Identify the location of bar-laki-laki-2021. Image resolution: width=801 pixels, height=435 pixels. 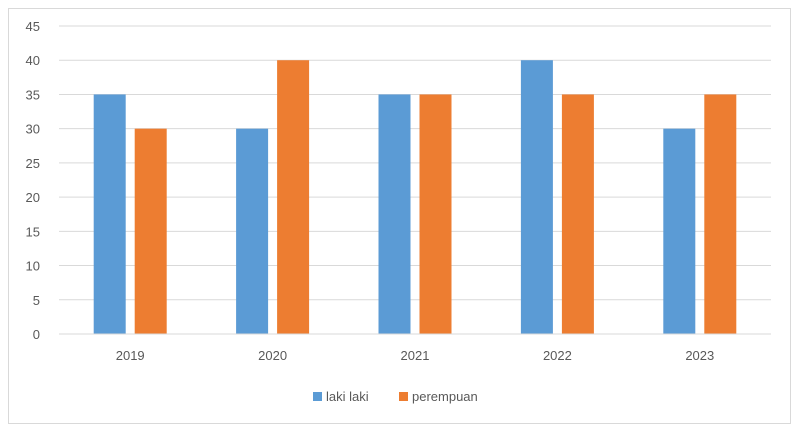
(394, 214).